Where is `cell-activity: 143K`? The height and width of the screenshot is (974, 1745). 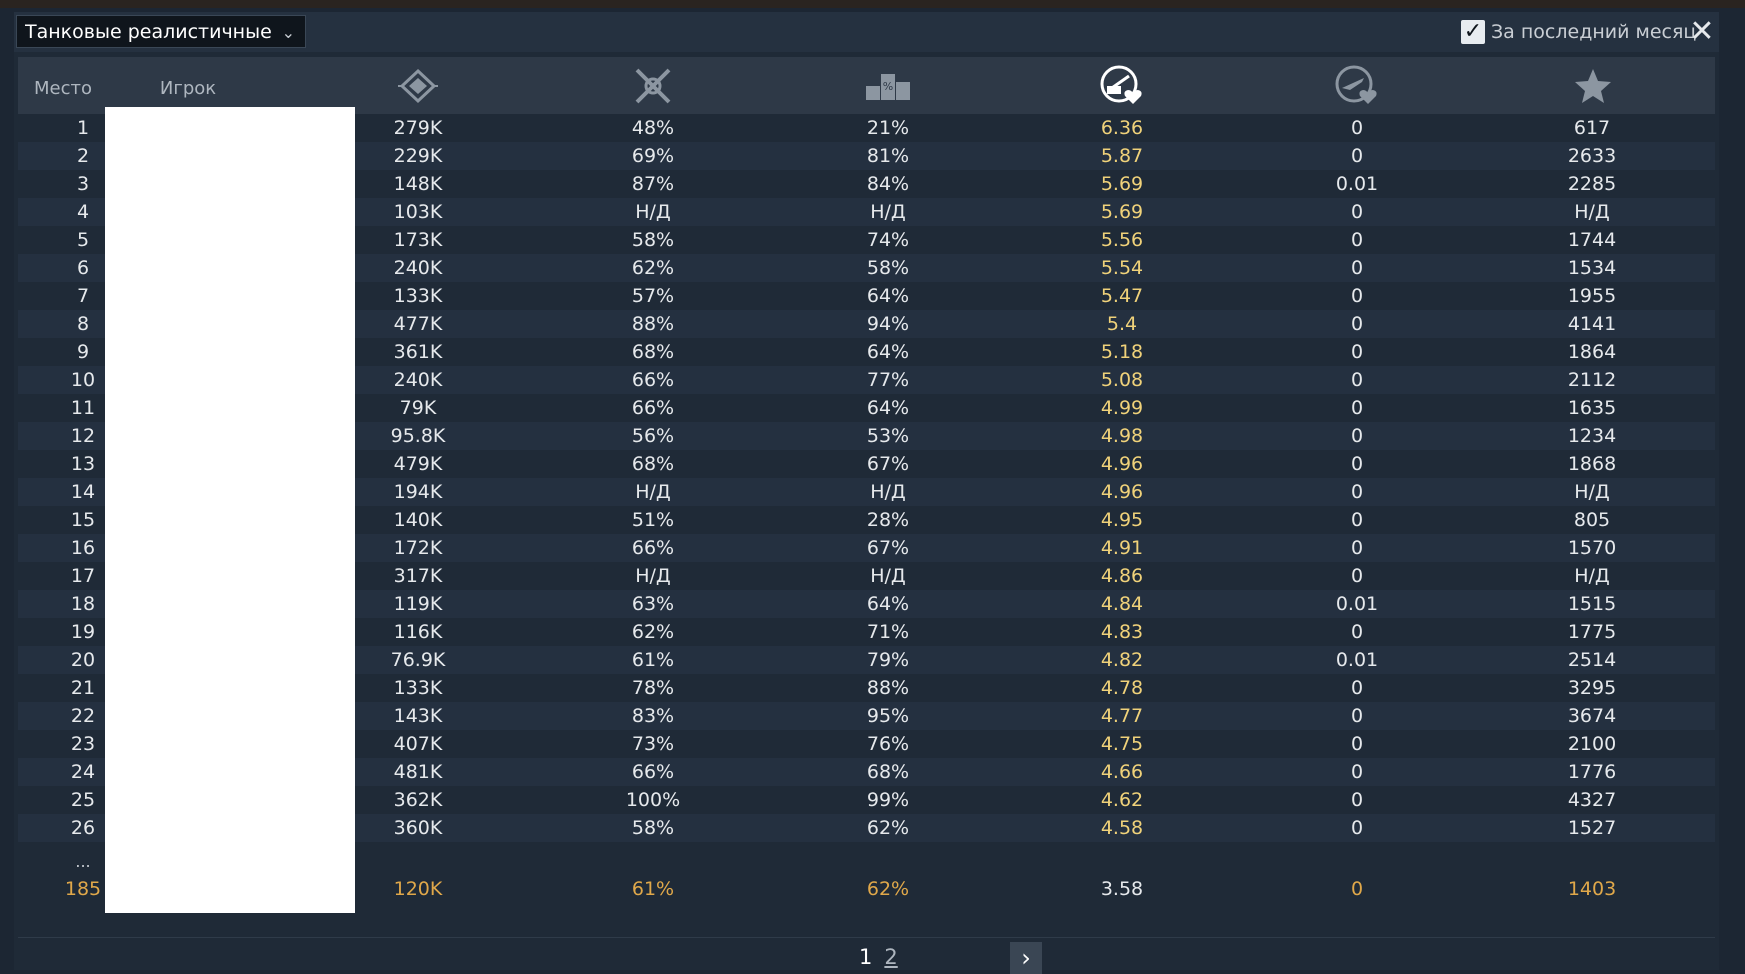
cell-activity: 143K is located at coordinates (418, 716).